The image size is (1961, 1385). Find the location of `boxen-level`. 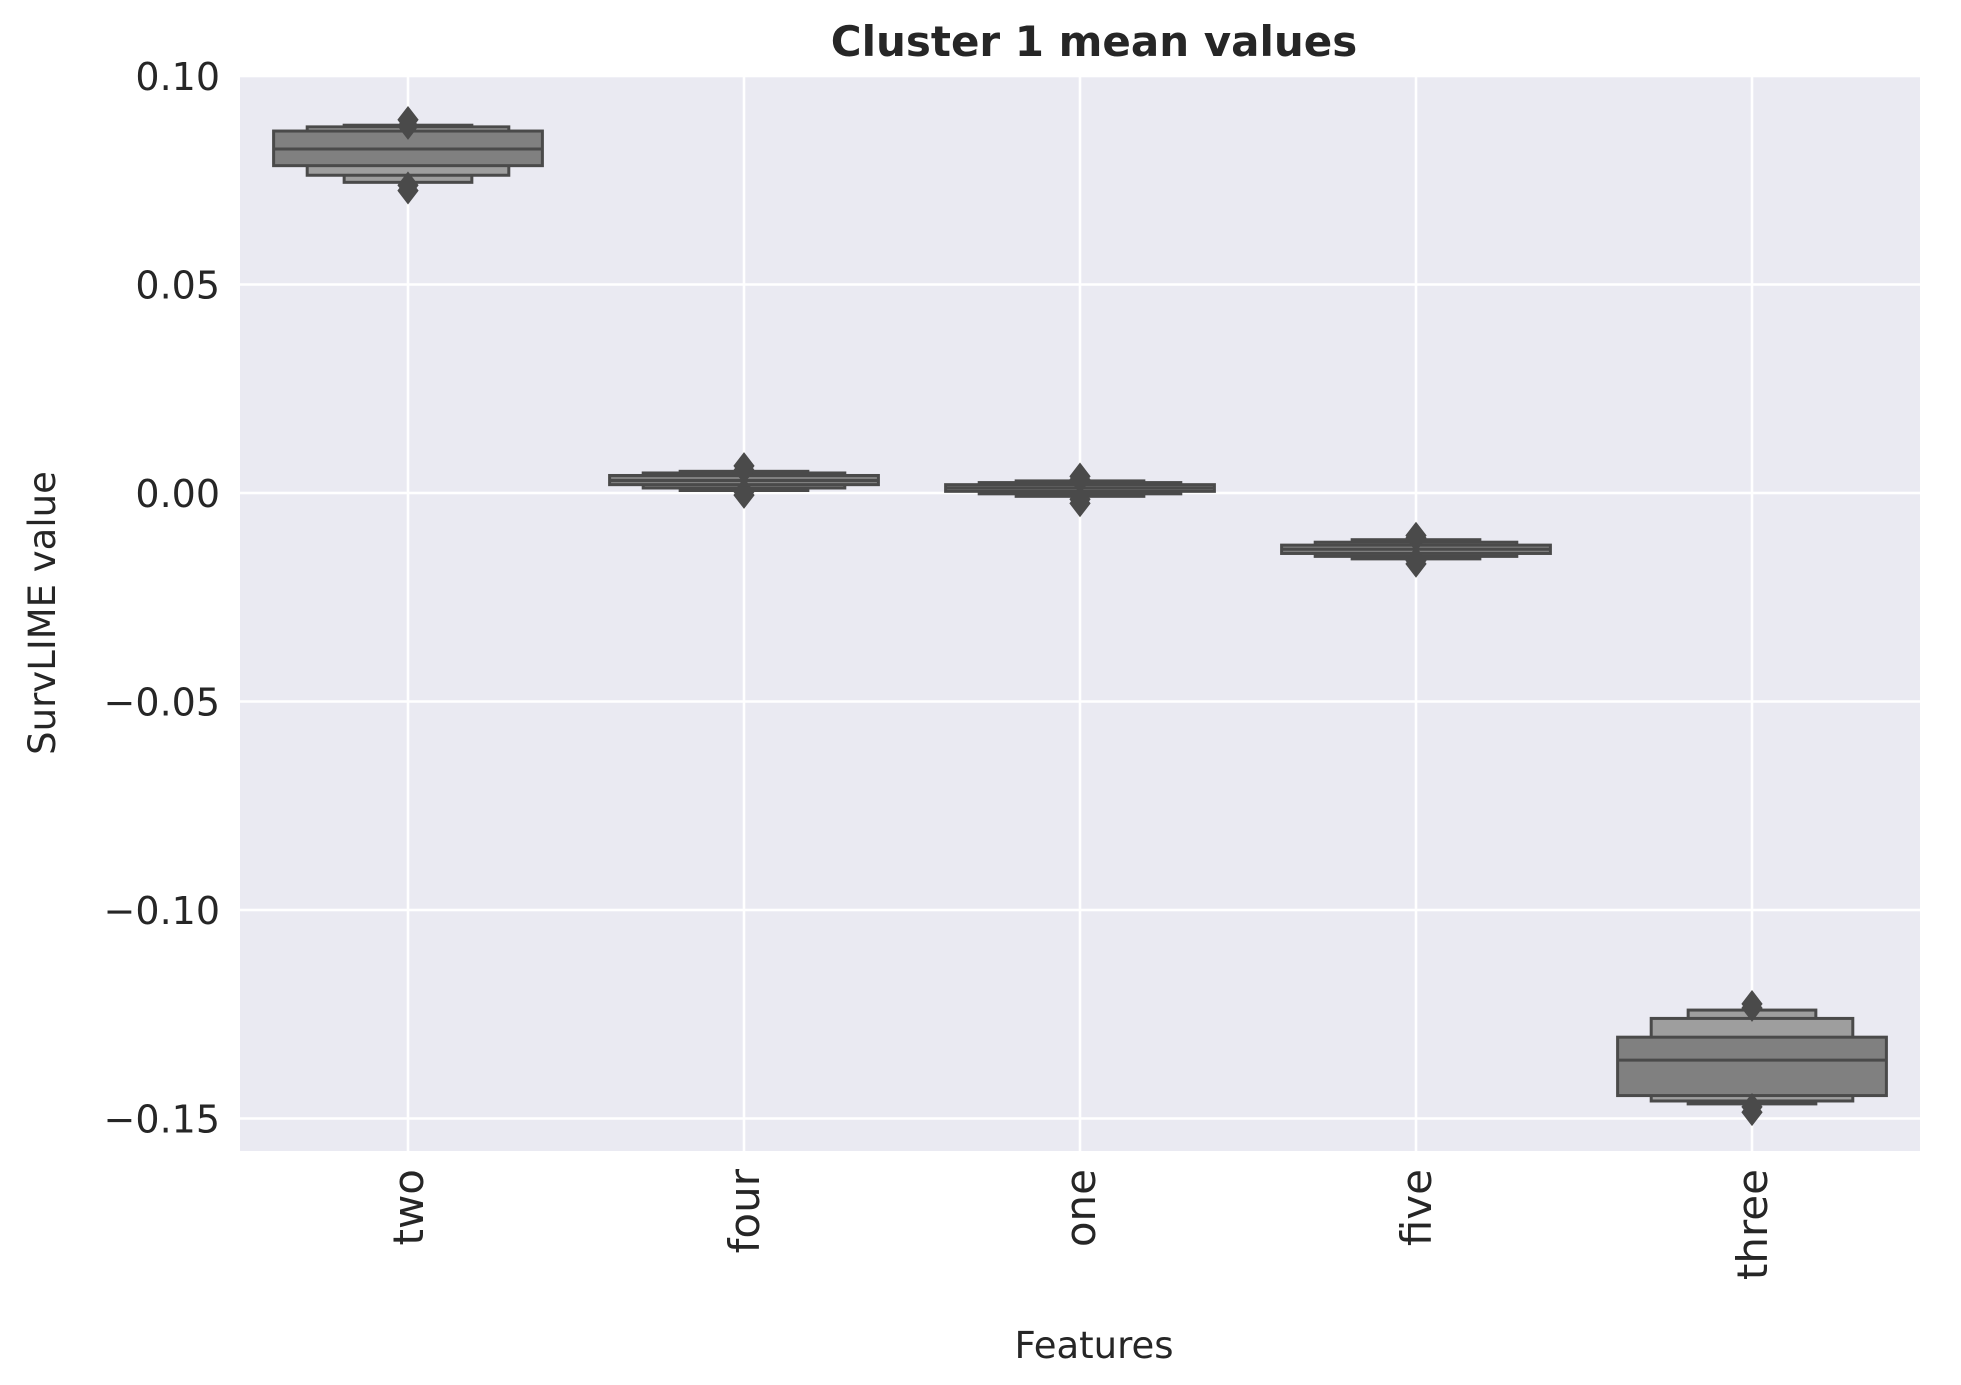

boxen-level is located at coordinates (1752, 1066).